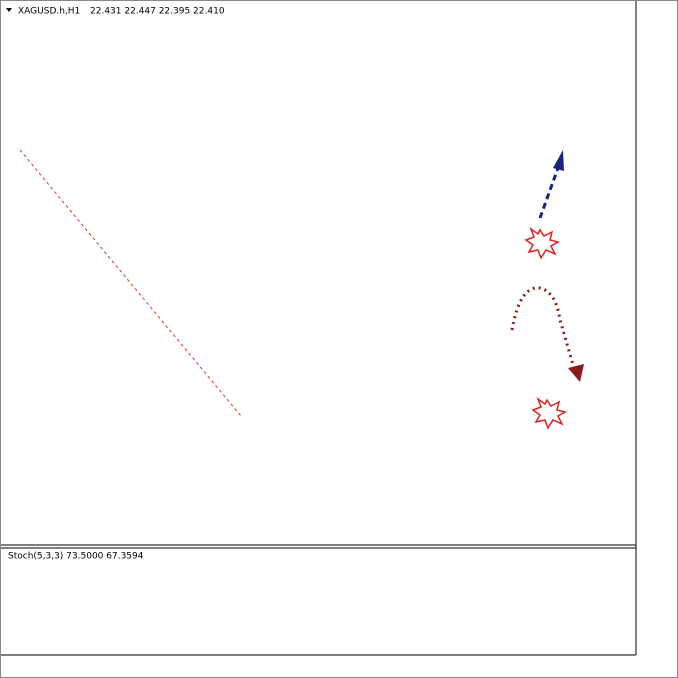 The image size is (678, 678). Describe the element at coordinates (558, 160) in the screenshot. I see `up-arrowhead` at that location.